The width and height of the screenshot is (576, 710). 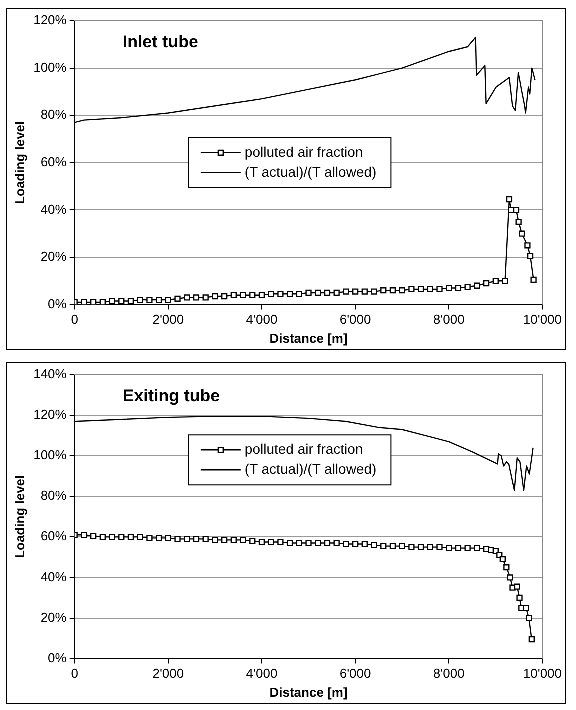 What do you see at coordinates (310, 172) in the screenshot?
I see `legend-label: (T actual)/(T allowed)` at bounding box center [310, 172].